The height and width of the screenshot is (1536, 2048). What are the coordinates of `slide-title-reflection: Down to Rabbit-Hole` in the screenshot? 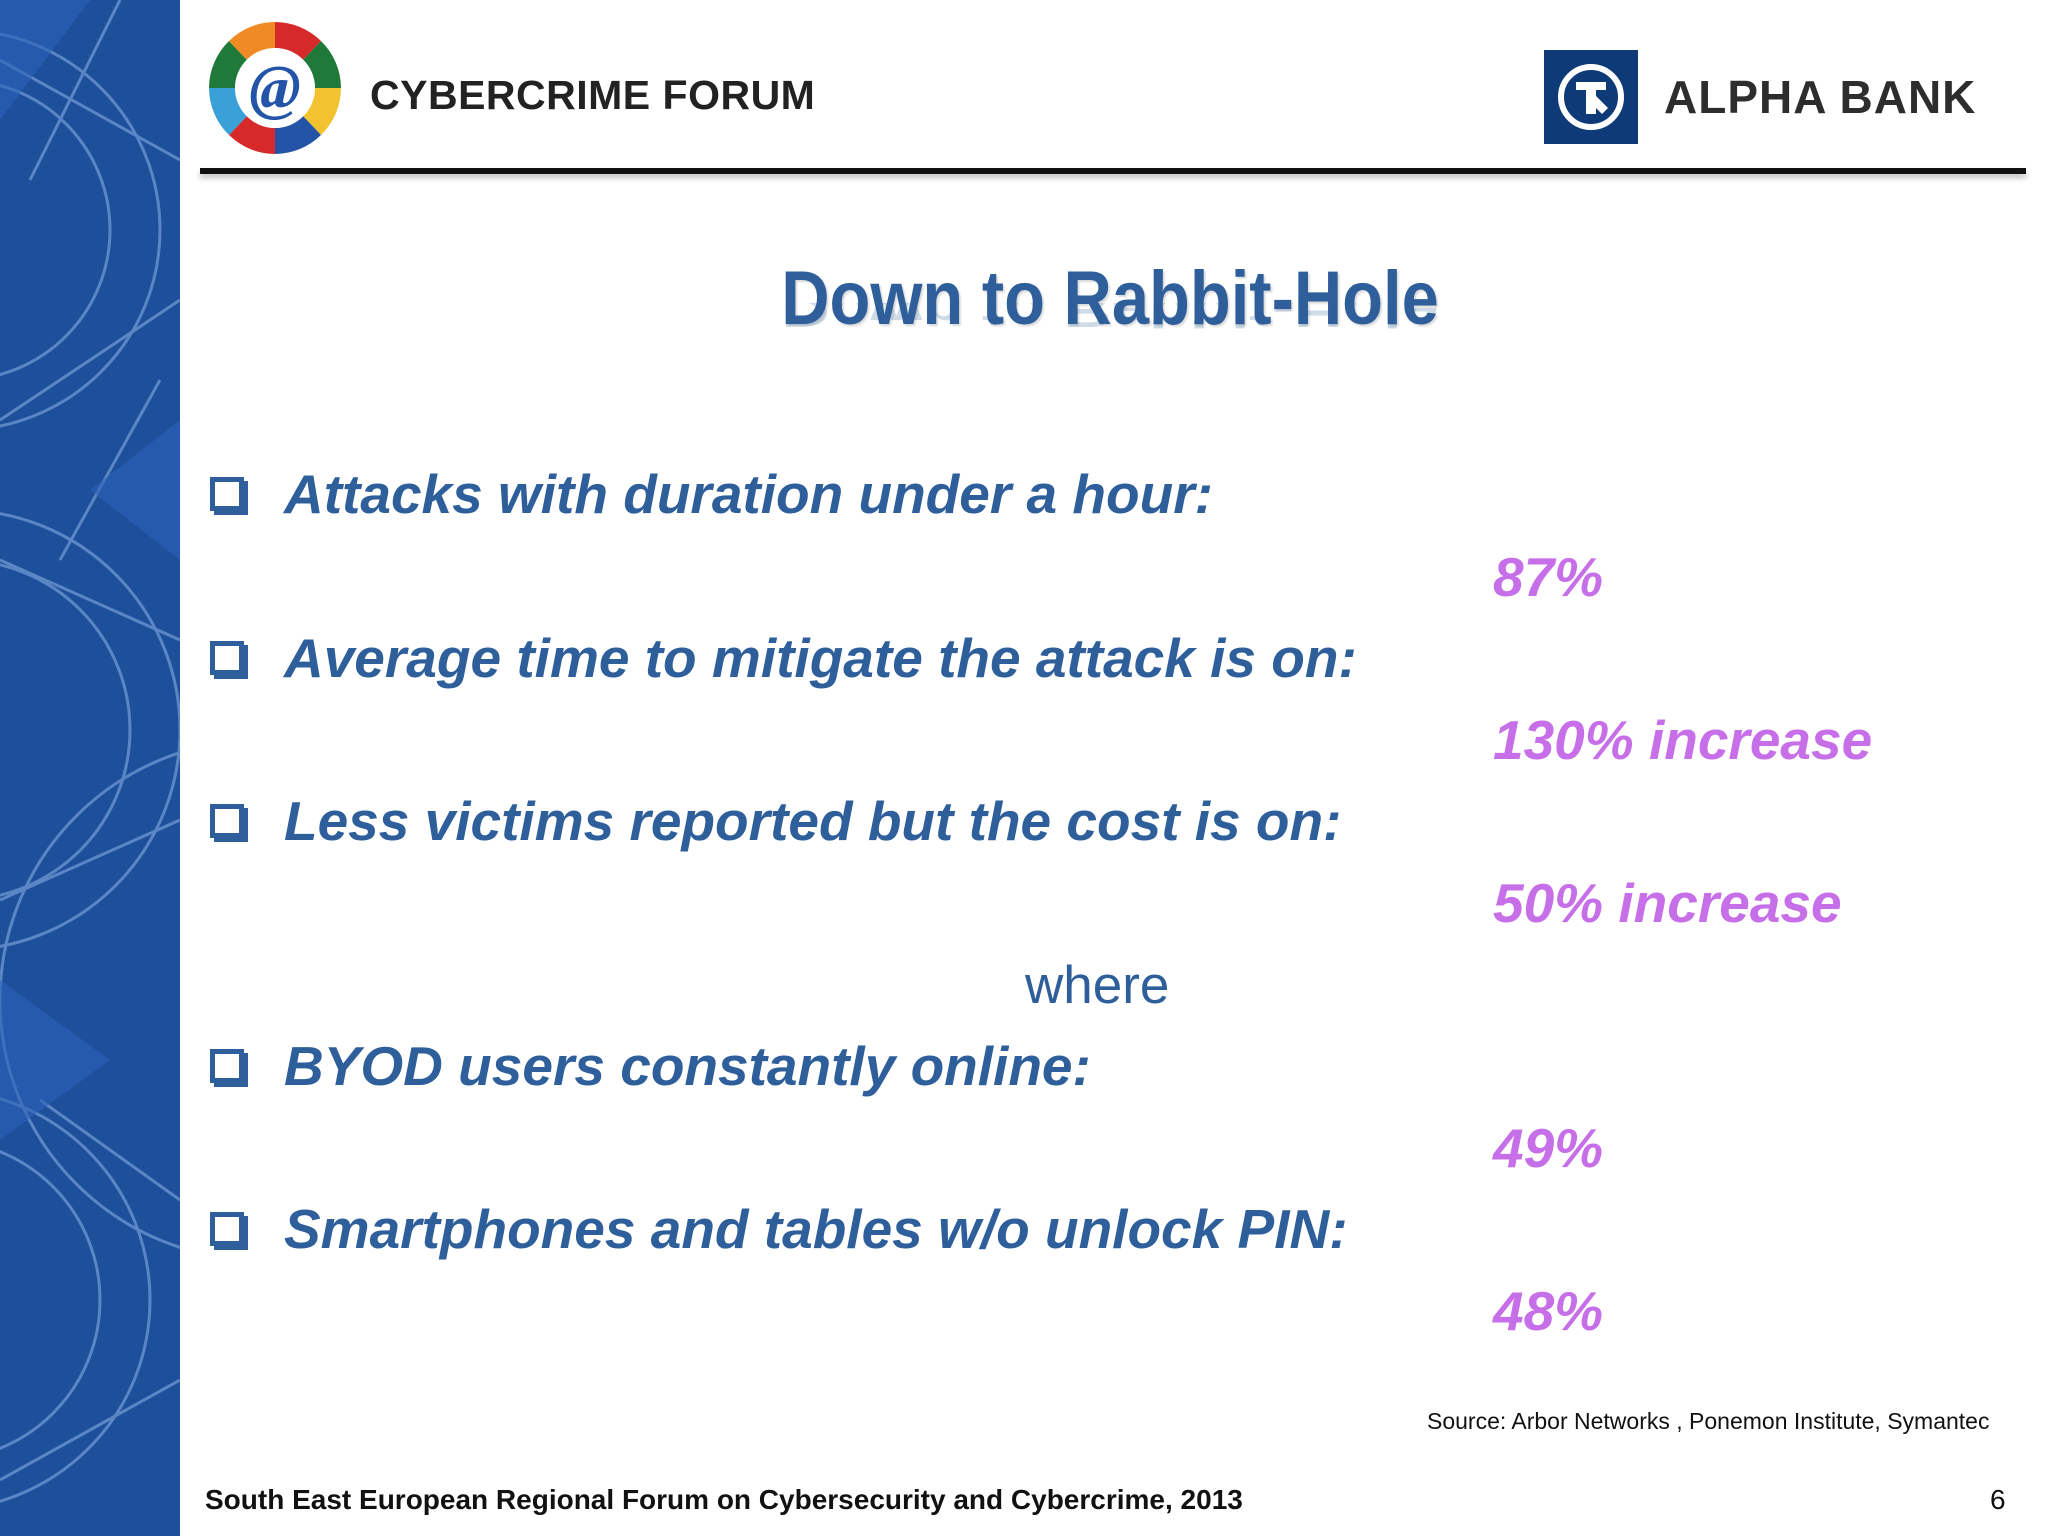 It's located at (1110, 319).